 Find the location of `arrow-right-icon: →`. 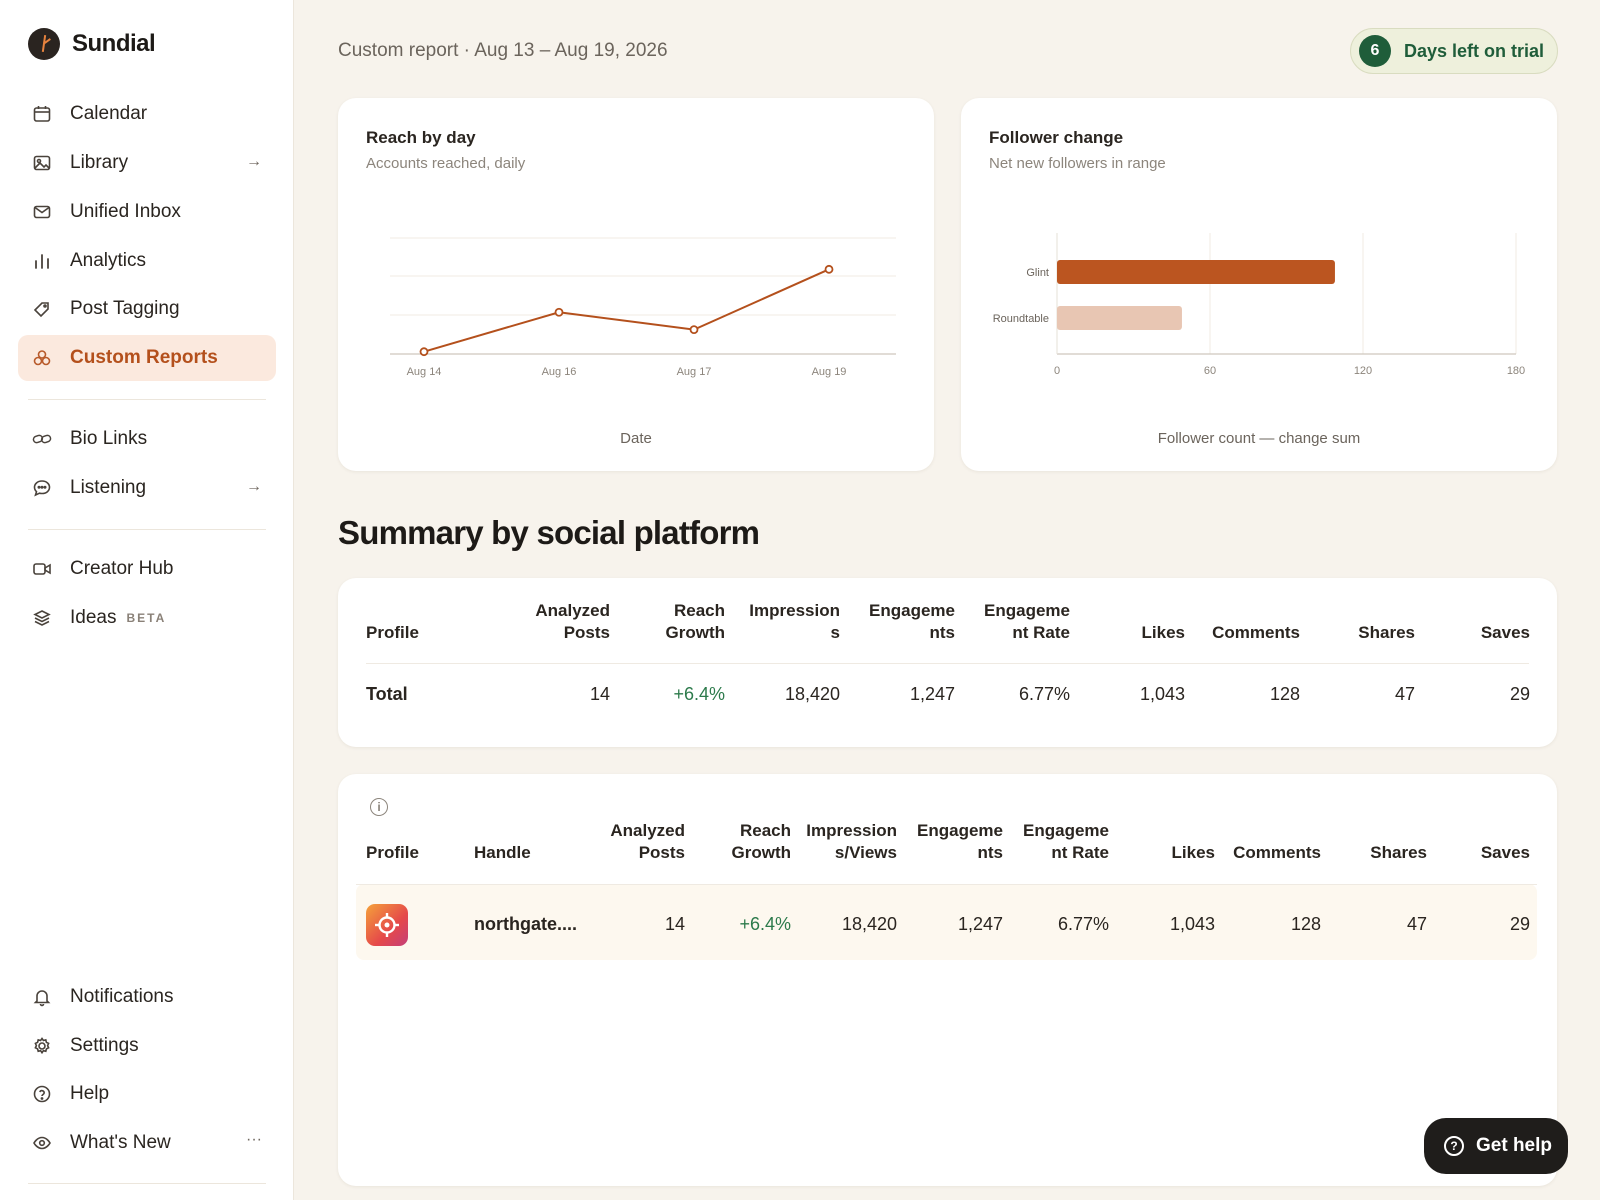

arrow-right-icon: → is located at coordinates (254, 486).